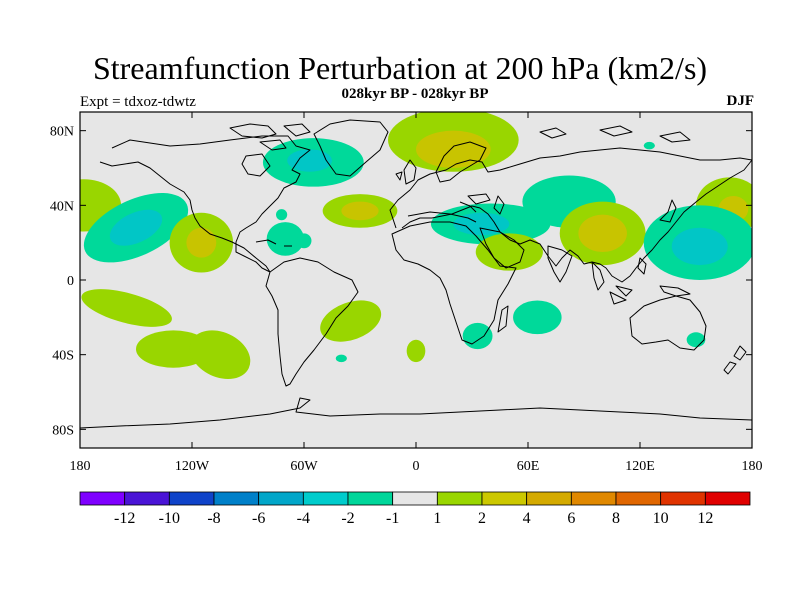 The image size is (800, 600). What do you see at coordinates (192, 466) in the screenshot?
I see `x-tick-label: 120W` at bounding box center [192, 466].